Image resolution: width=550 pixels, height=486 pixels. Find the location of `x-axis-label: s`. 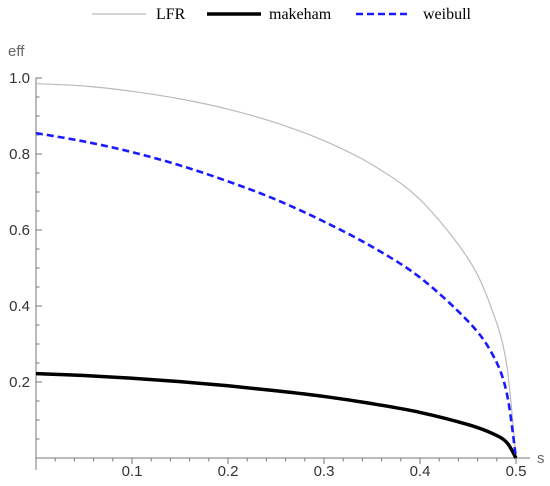

x-axis-label: s is located at coordinates (541, 458).